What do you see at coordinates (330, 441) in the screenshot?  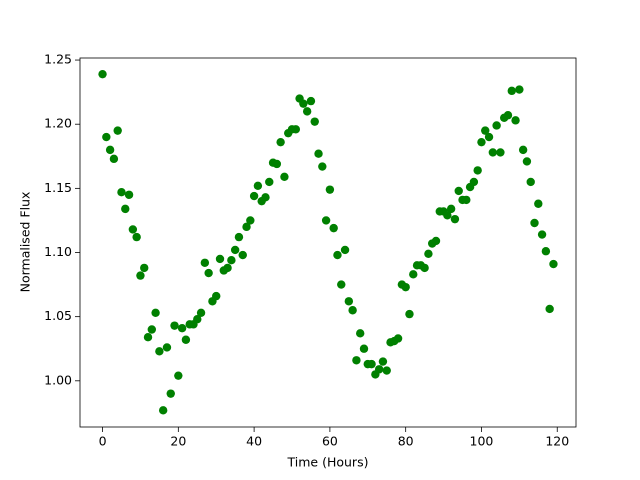 I see `x-tick-label: 60` at bounding box center [330, 441].